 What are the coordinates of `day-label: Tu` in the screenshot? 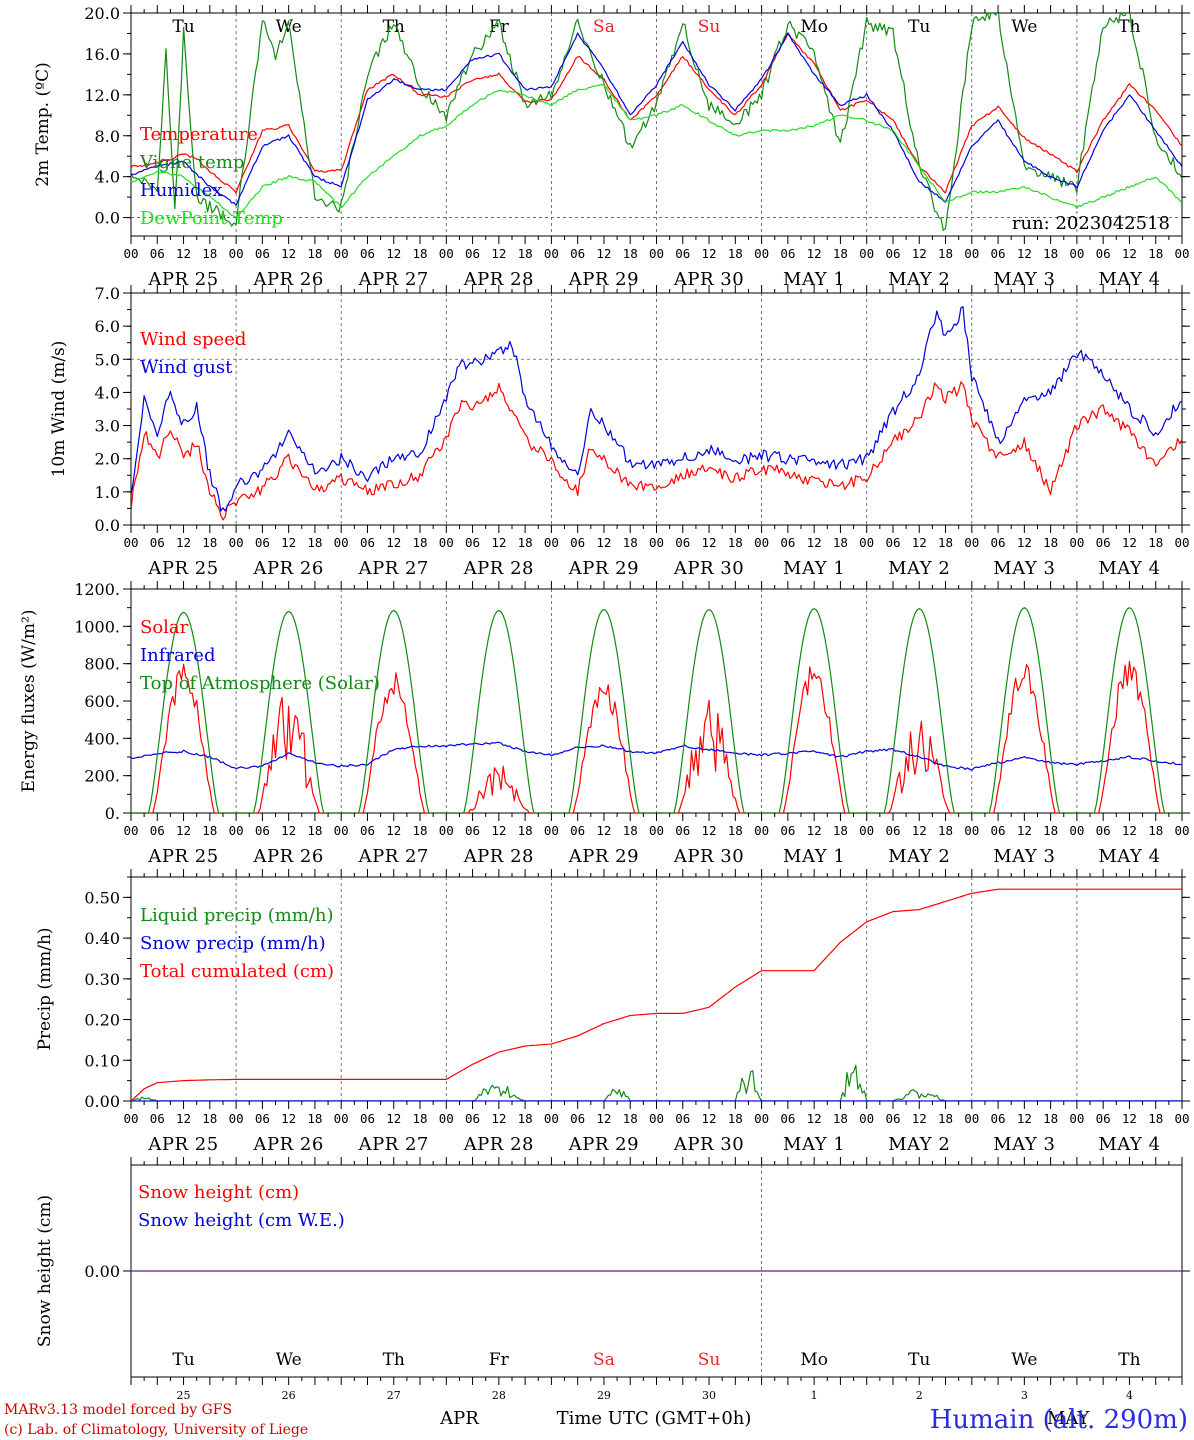 It's located at (919, 1360).